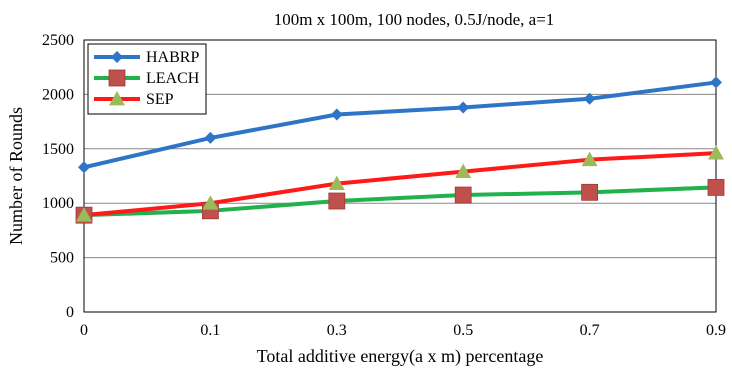  What do you see at coordinates (716, 330) in the screenshot?
I see `x-tick-label: 0.9` at bounding box center [716, 330].